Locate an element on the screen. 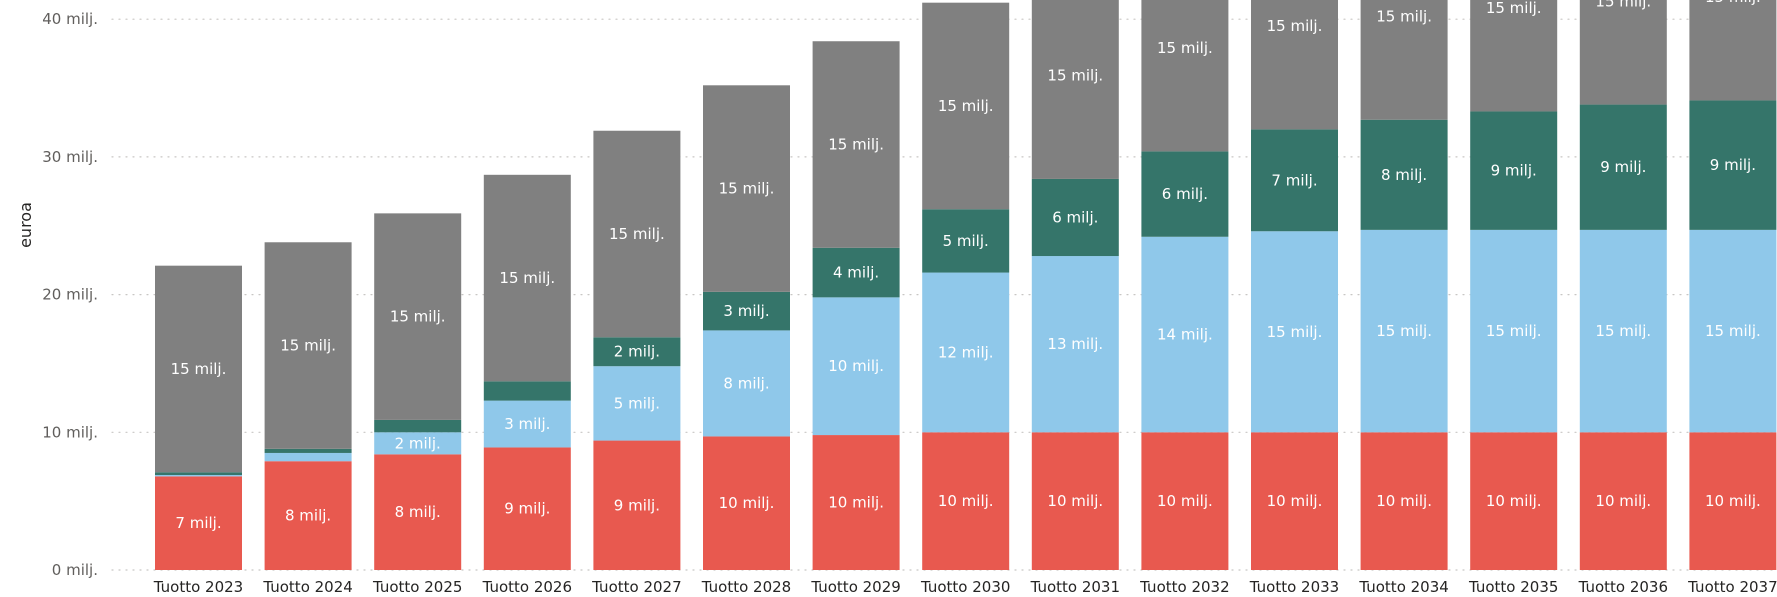 This screenshot has height=597, width=1777. x-category-label: Tuotto 2031 is located at coordinates (1075, 587).